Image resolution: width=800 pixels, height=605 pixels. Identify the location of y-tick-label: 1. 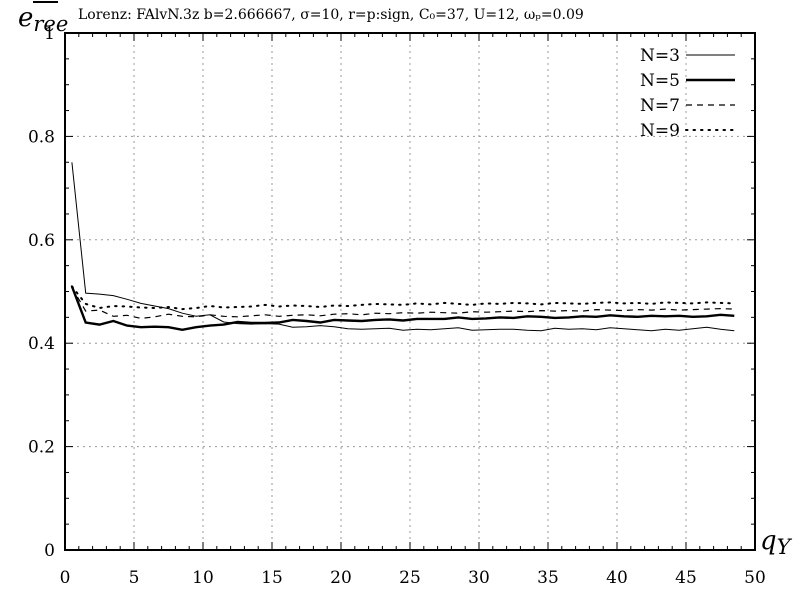
(49, 34).